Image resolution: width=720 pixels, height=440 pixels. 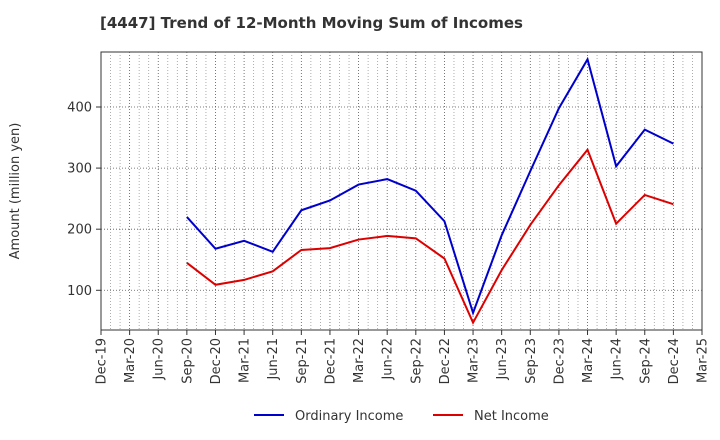 What do you see at coordinates (79, 107) in the screenshot?
I see `y-tick-label: 400` at bounding box center [79, 107].